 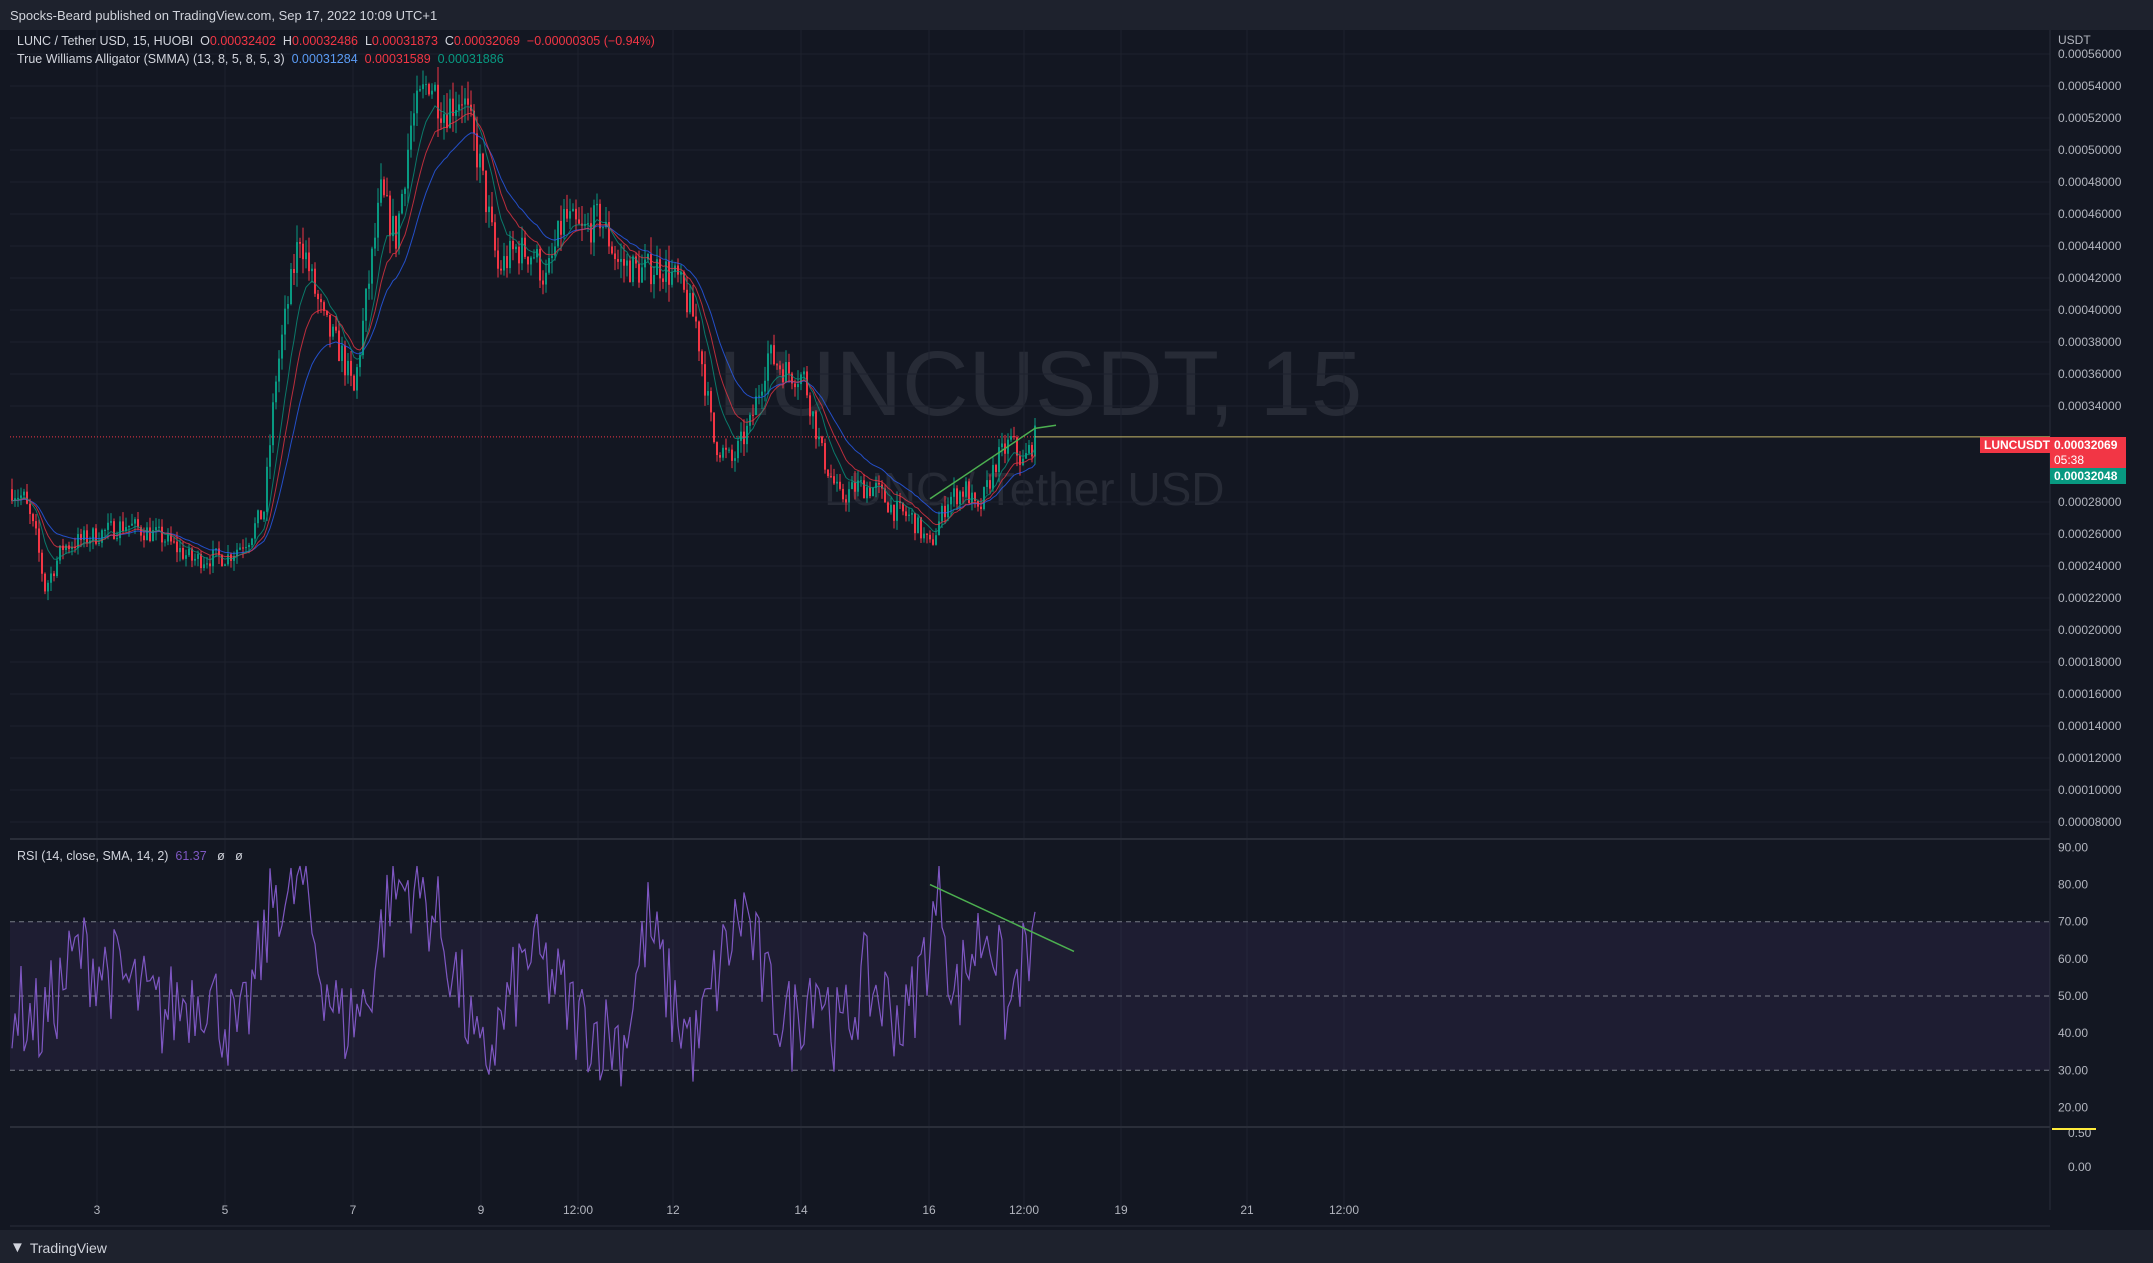 What do you see at coordinates (221, 856) in the screenshot?
I see `legend-rsi-extra1: ø` at bounding box center [221, 856].